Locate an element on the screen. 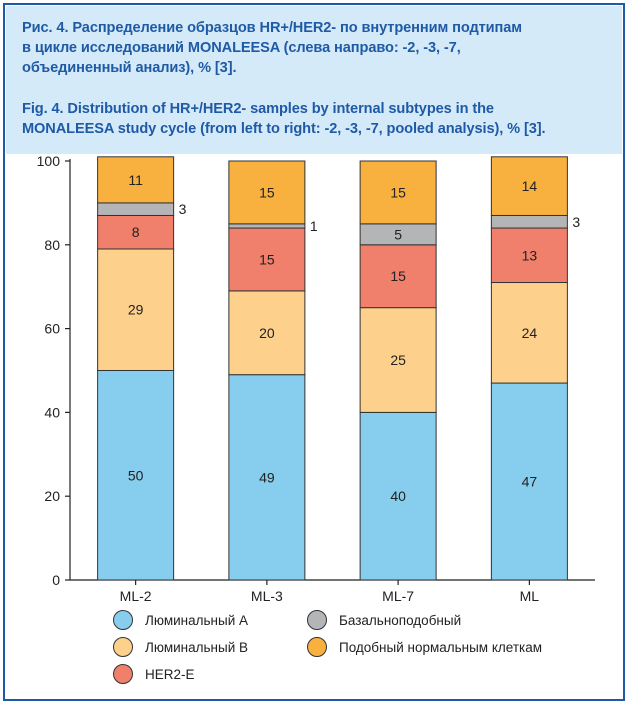  data-label: 14 is located at coordinates (530, 186).